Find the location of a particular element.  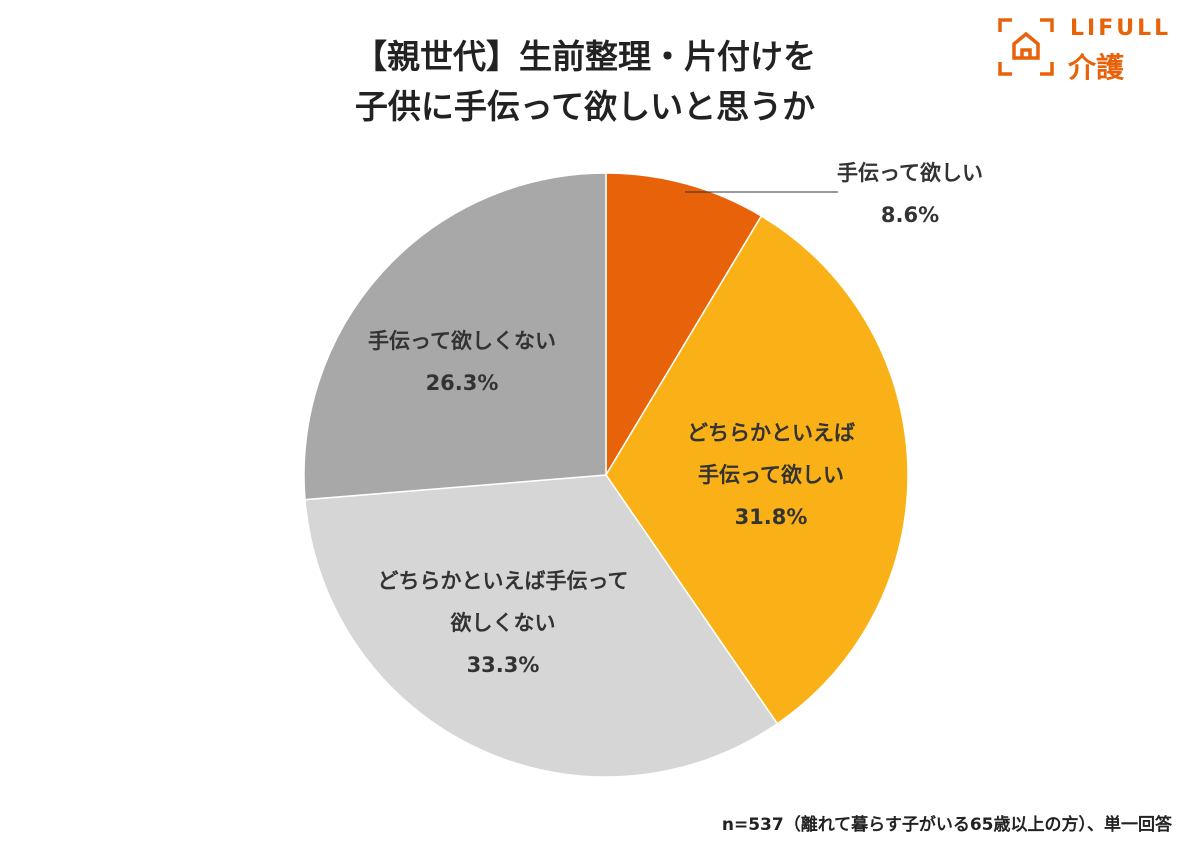

chart-title: 【親世代】生前整理・片付けを is located at coordinates (585, 56).